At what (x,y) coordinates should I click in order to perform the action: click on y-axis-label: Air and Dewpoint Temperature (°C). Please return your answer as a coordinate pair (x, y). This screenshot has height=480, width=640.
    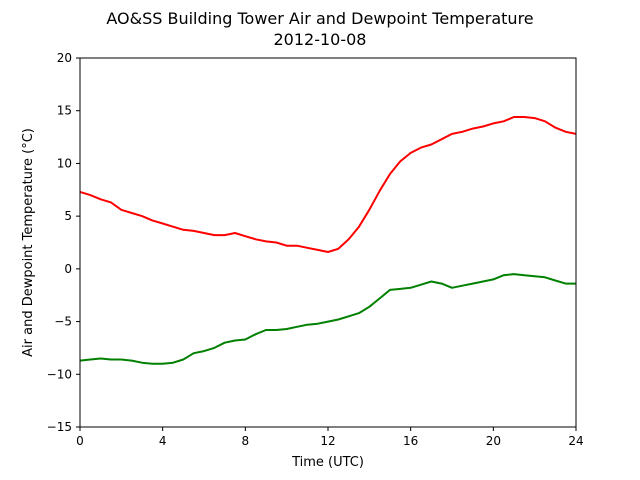
    Looking at the image, I should click on (28, 242).